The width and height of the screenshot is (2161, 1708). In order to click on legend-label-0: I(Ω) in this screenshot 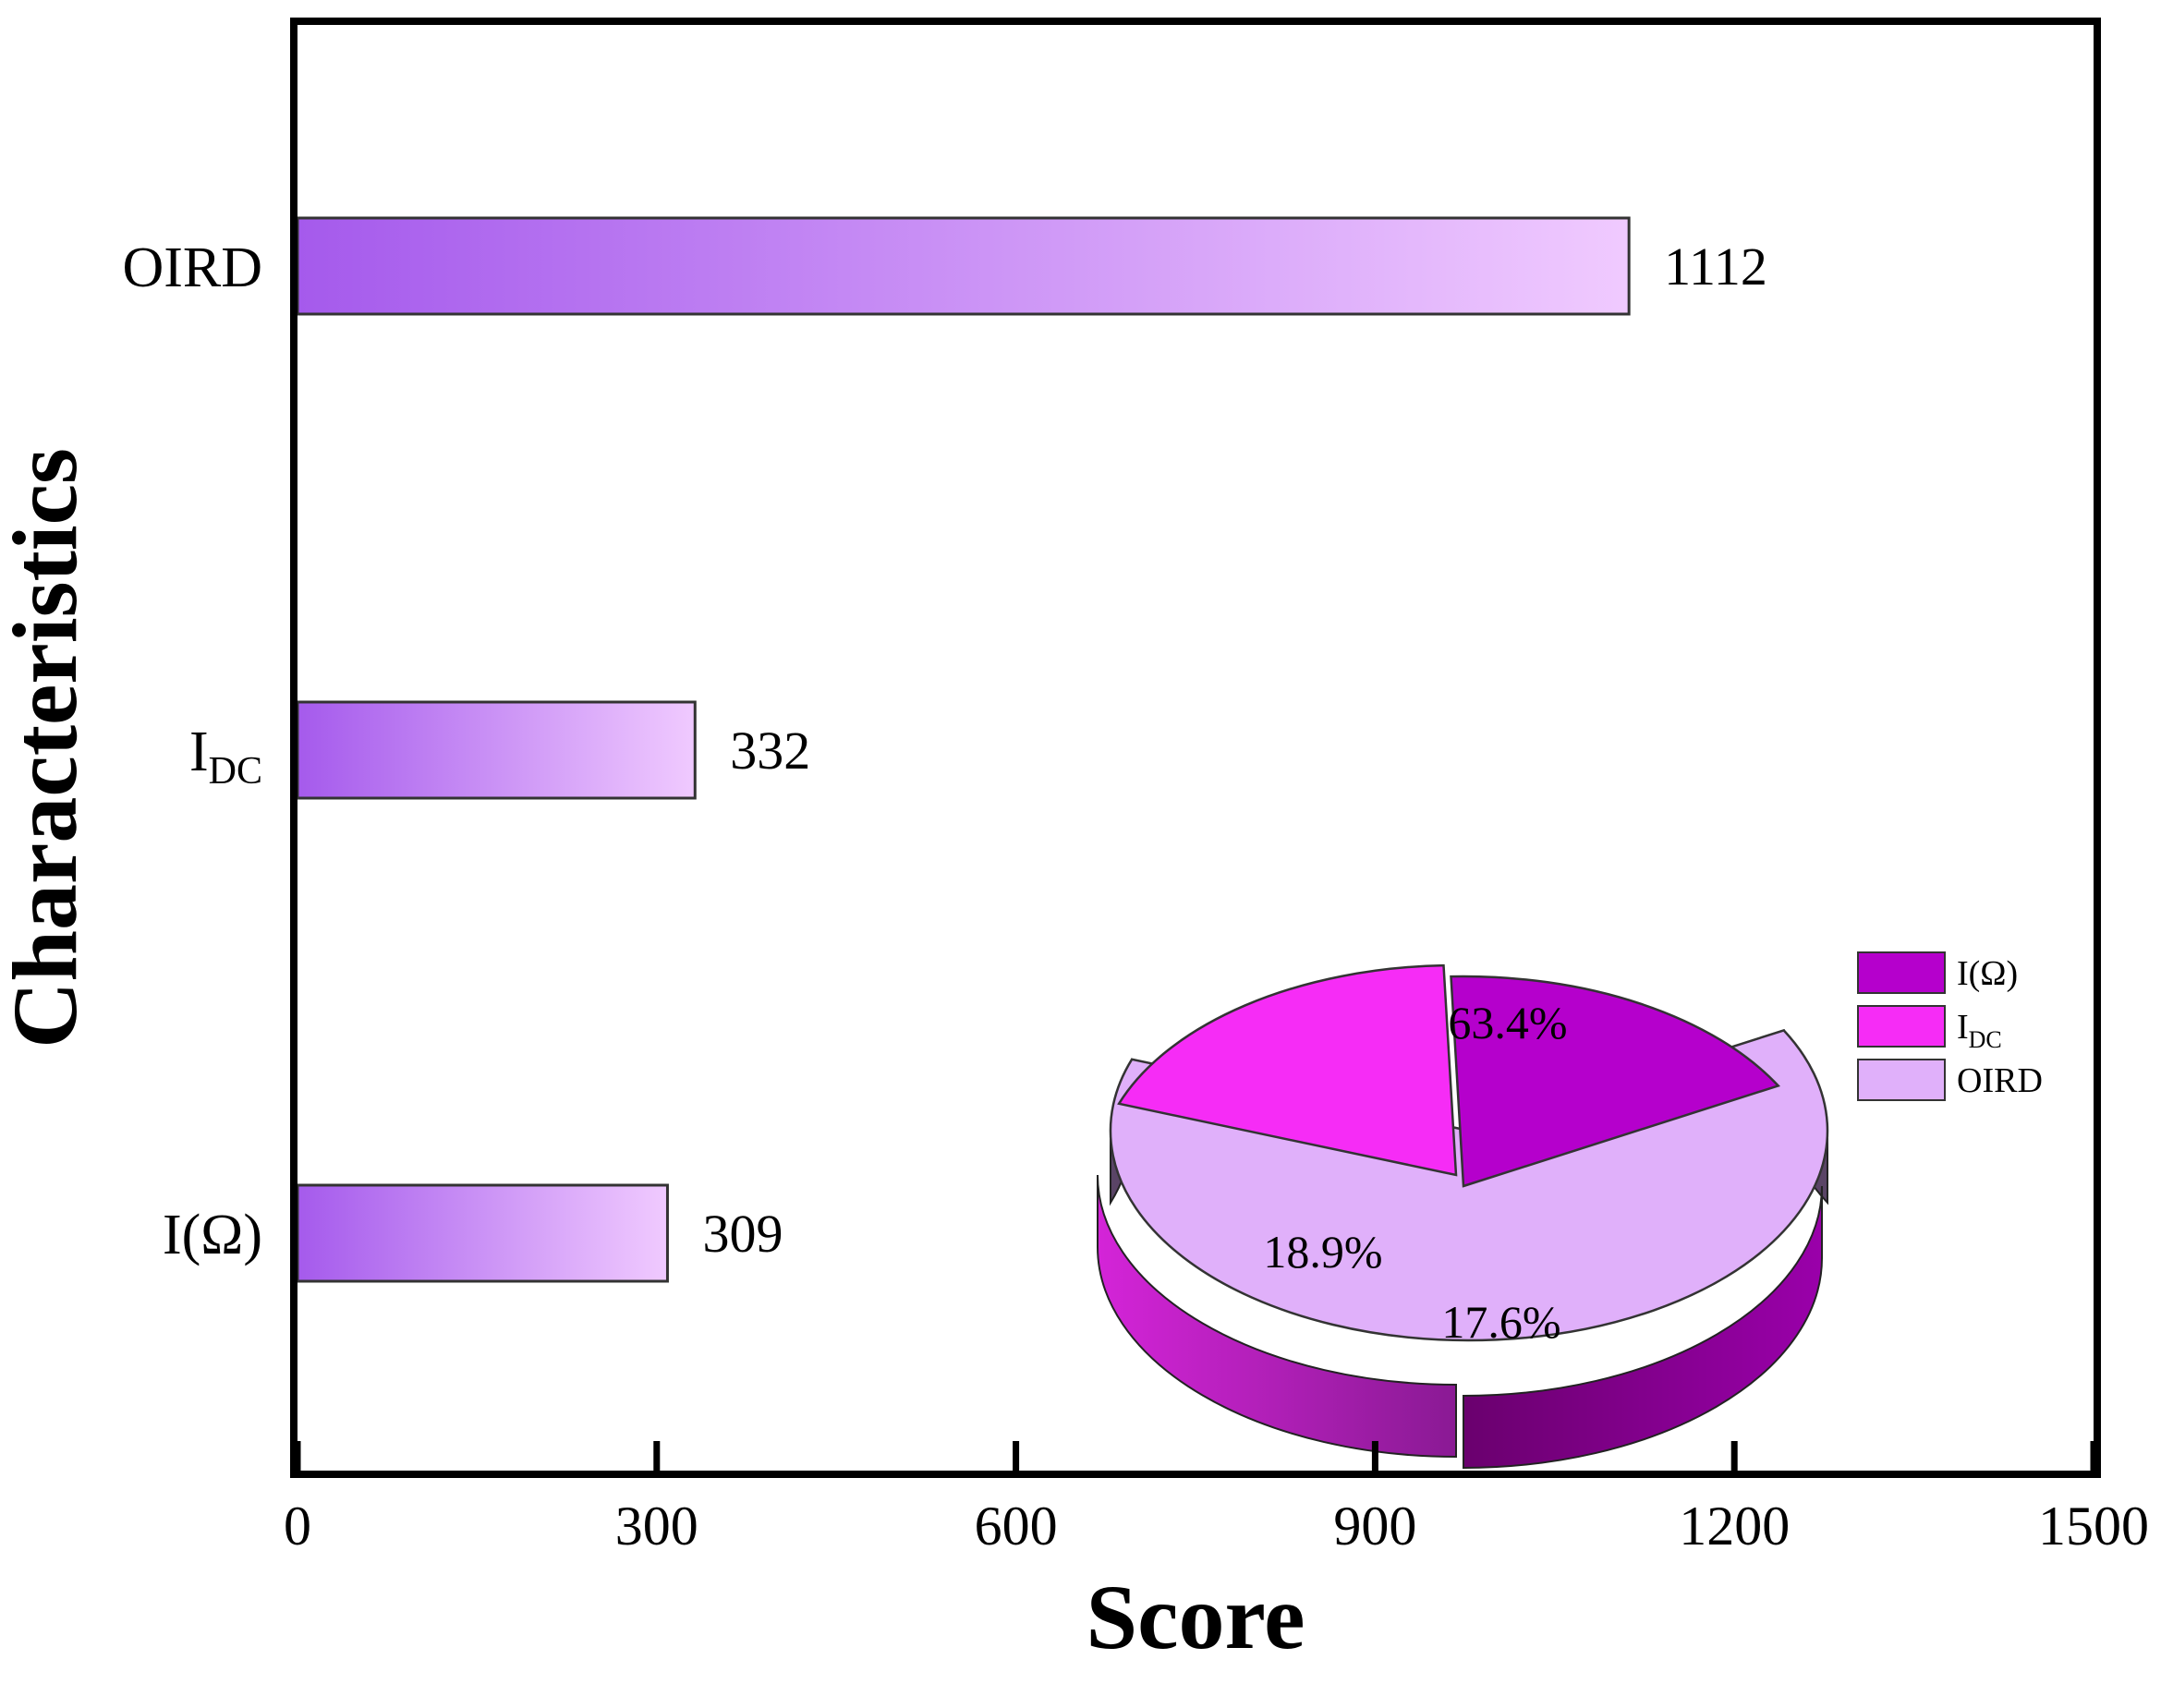, I will do `click(1987, 973)`.